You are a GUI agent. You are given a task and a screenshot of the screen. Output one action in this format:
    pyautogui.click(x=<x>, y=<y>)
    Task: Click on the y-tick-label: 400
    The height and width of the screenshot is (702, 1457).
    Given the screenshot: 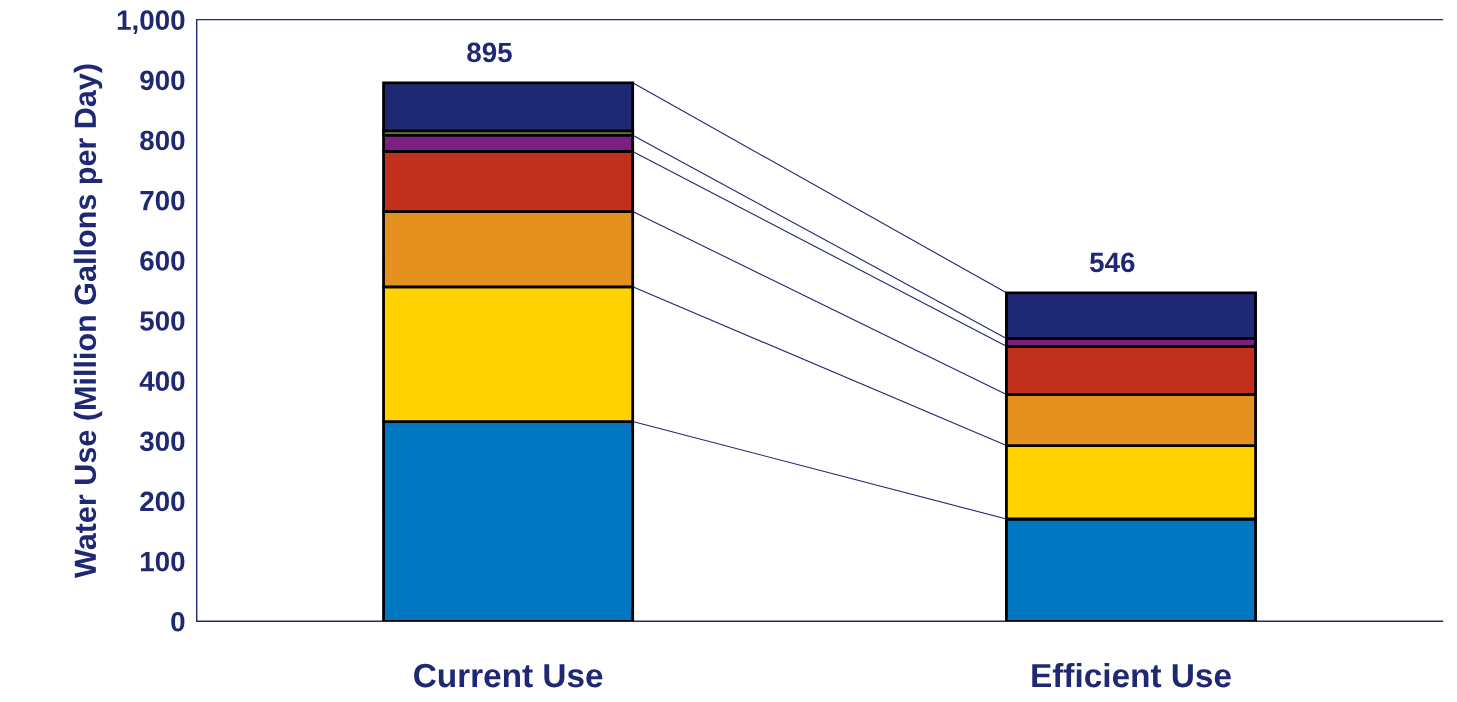 What is the action you would take?
    pyautogui.click(x=162, y=381)
    